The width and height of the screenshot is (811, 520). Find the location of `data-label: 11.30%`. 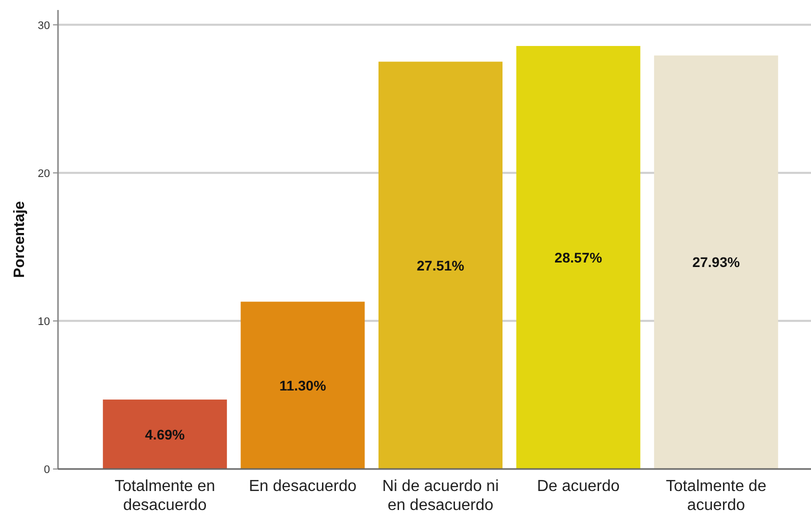

data-label: 11.30% is located at coordinates (303, 385).